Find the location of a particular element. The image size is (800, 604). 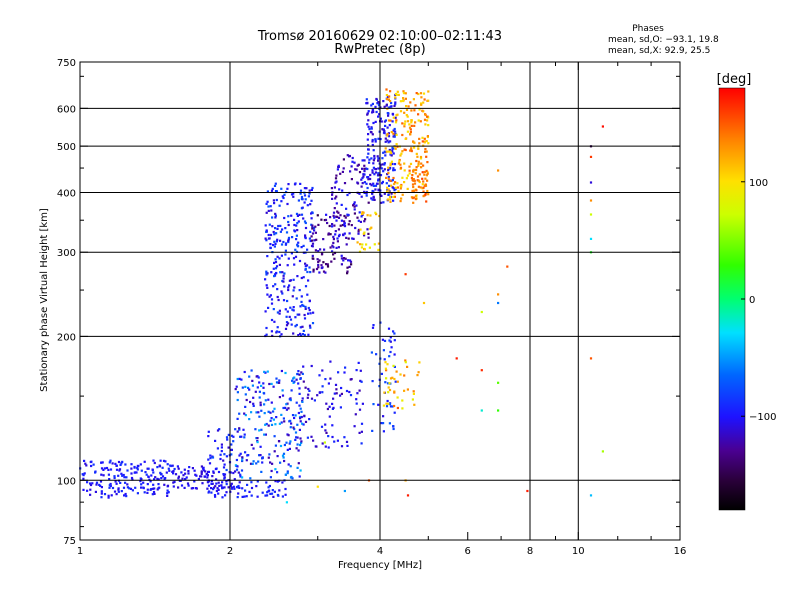

x-tick-label: 4 is located at coordinates (380, 551).